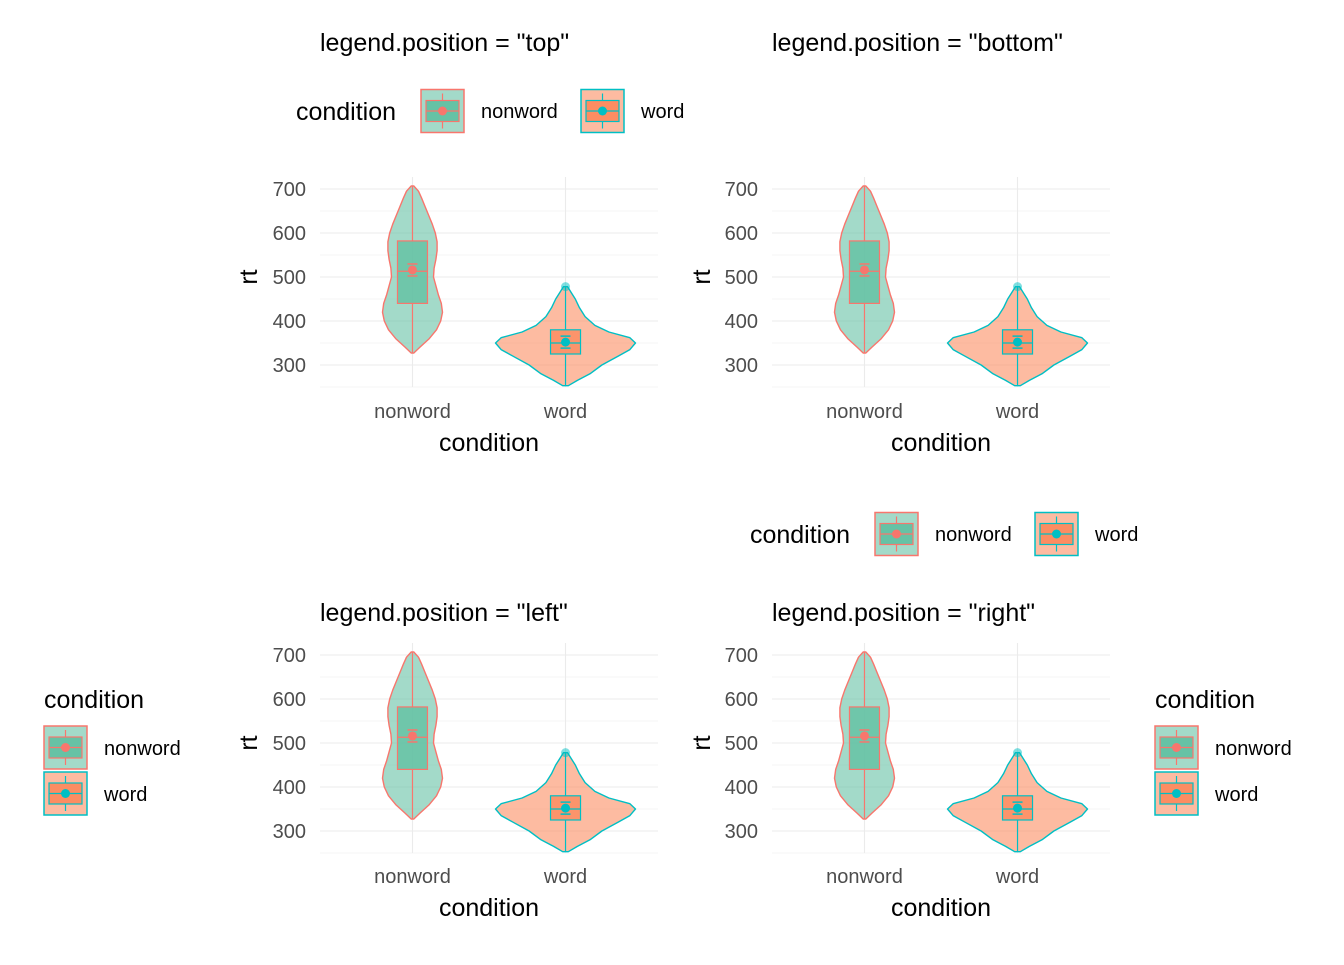  Describe the element at coordinates (444, 43) in the screenshot. I see `chart-title: legend.position = "top"` at that location.